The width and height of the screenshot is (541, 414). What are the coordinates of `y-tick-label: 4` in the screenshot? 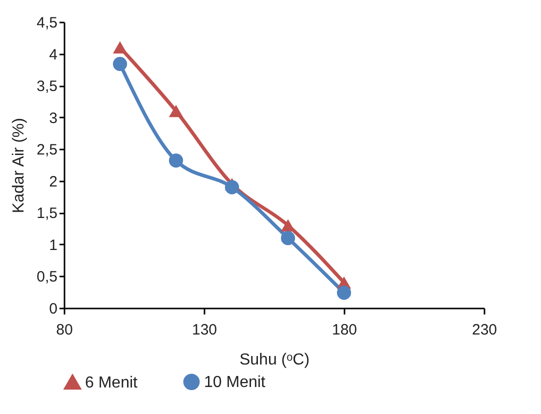 It's located at (53, 55).